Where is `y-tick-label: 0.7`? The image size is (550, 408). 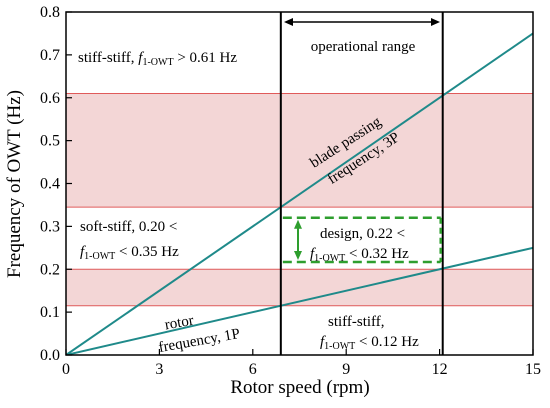
y-tick-label: 0.7 is located at coordinates (50, 55).